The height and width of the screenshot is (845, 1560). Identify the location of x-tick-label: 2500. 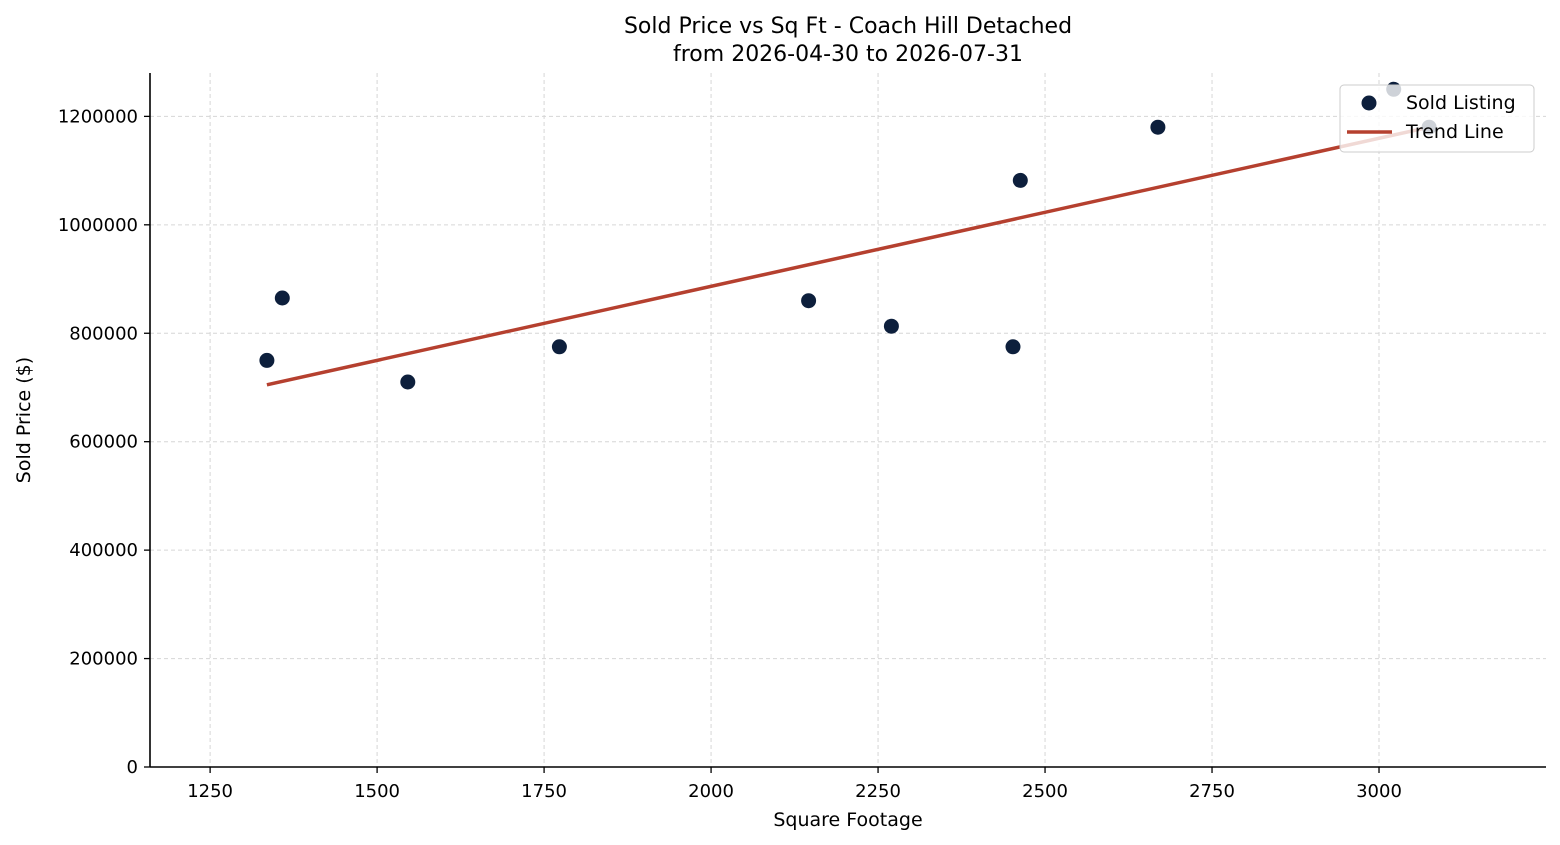
(1045, 791).